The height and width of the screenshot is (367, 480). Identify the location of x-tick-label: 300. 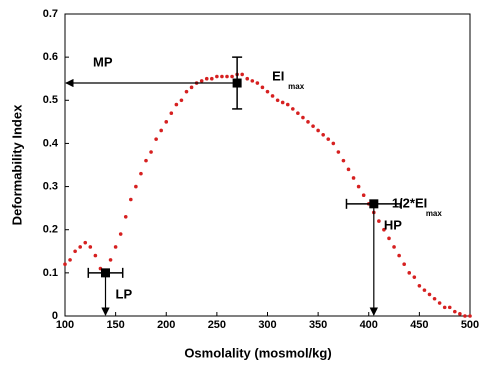
(267, 325).